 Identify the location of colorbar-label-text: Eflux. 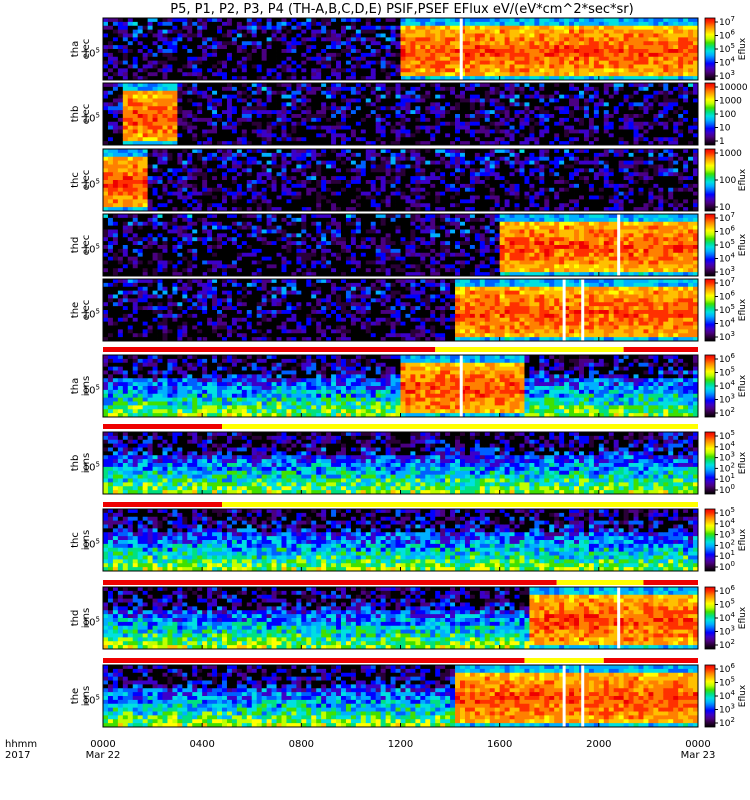
(743, 48).